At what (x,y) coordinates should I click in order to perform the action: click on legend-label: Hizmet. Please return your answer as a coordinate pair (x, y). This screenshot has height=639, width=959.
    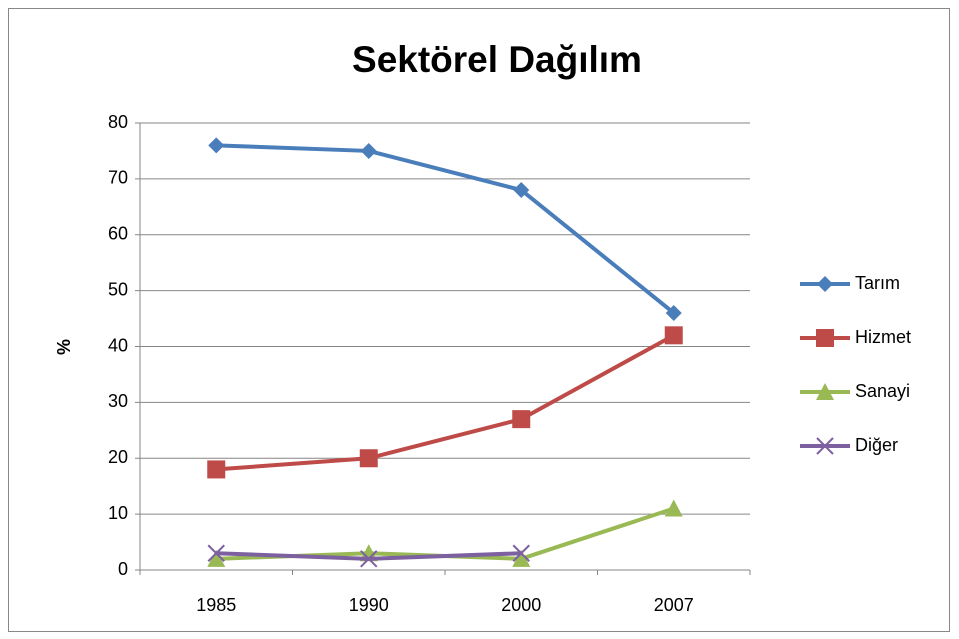
    Looking at the image, I should click on (883, 337).